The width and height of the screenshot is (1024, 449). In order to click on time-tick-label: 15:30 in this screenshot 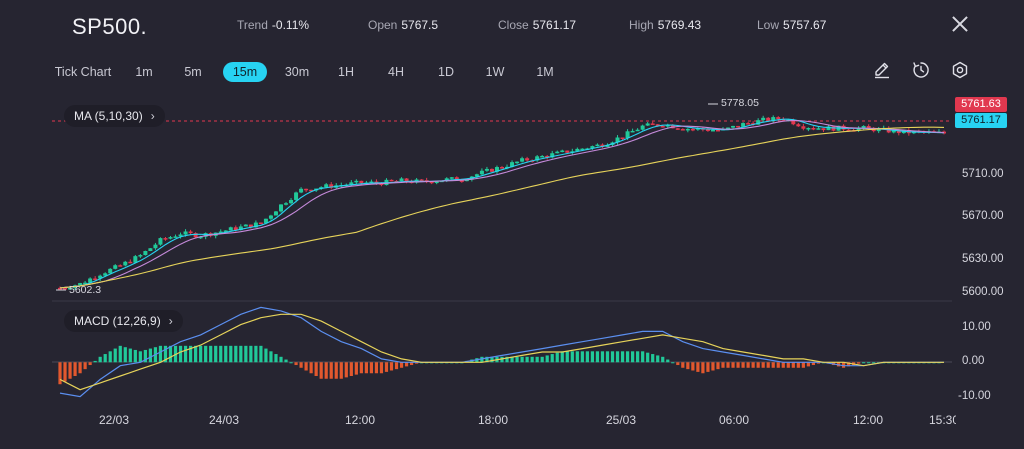, I will do `click(942, 420)`.